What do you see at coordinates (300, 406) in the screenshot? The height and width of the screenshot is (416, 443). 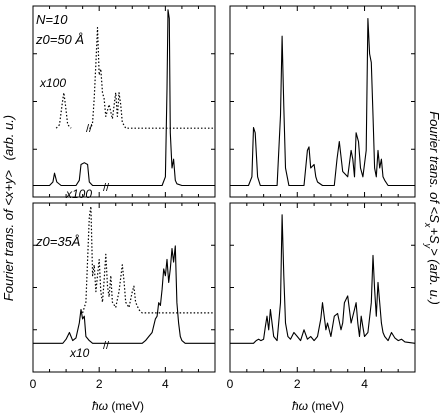 I see `xlabel-right-symbol: ħω` at bounding box center [300, 406].